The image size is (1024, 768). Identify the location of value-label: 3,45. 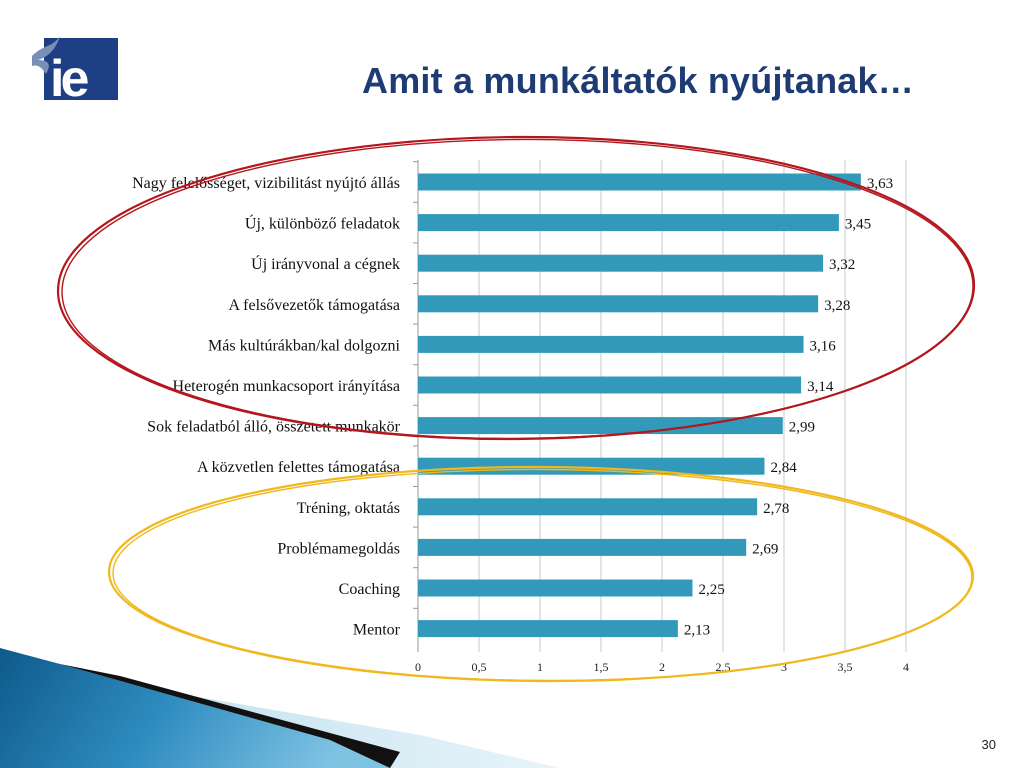
(858, 225).